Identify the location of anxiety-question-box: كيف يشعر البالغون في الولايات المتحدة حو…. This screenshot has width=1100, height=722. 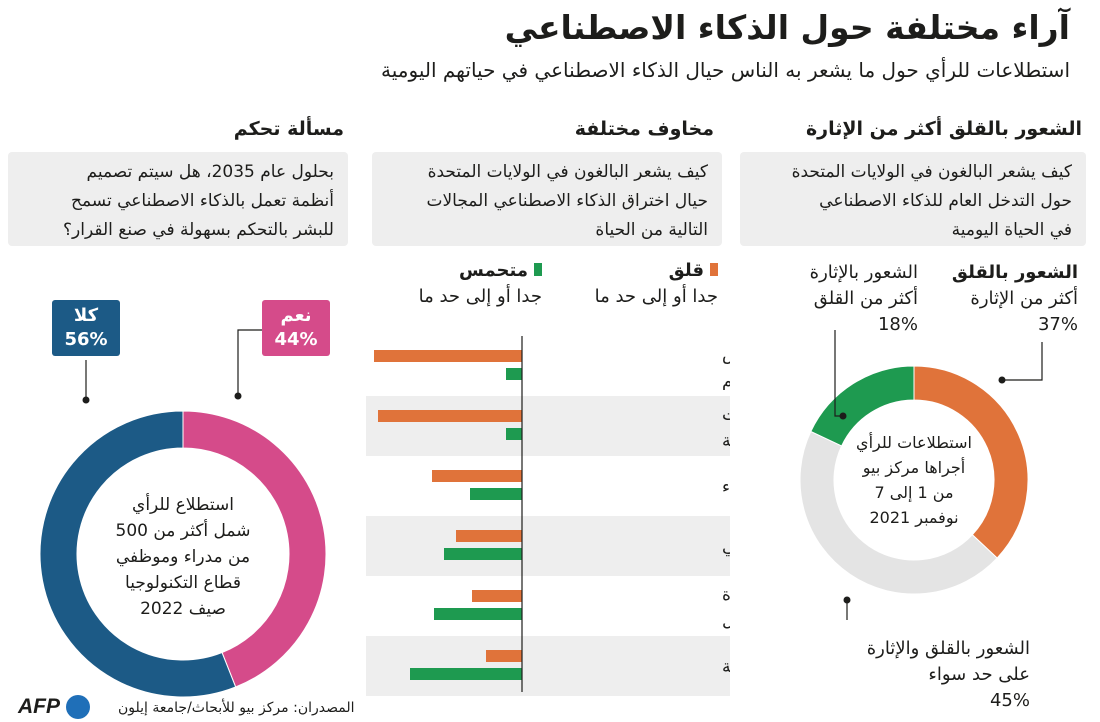
(913, 199).